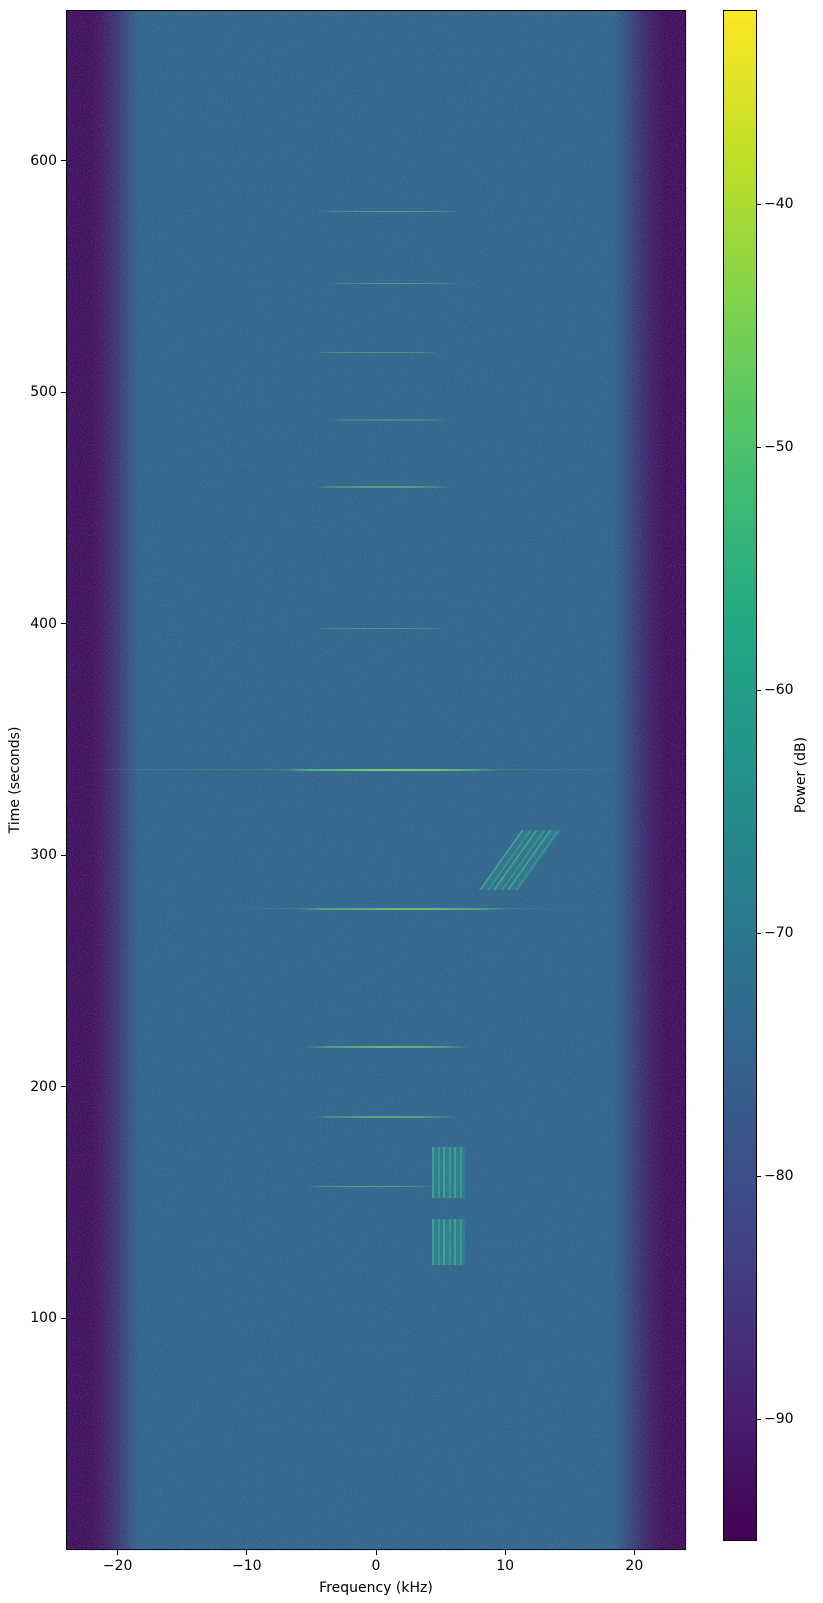 The image size is (823, 1603). Describe the element at coordinates (376, 1588) in the screenshot. I see `x-axis-label: Frequency (kHz)` at that location.